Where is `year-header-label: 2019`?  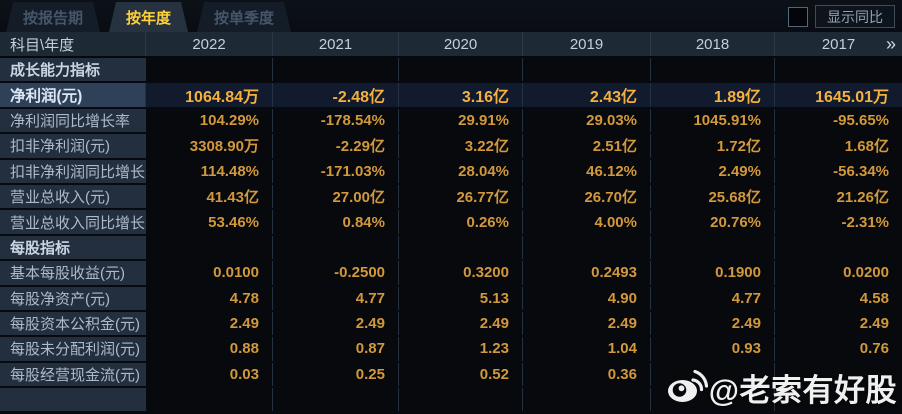 year-header-label: 2019 is located at coordinates (586, 44).